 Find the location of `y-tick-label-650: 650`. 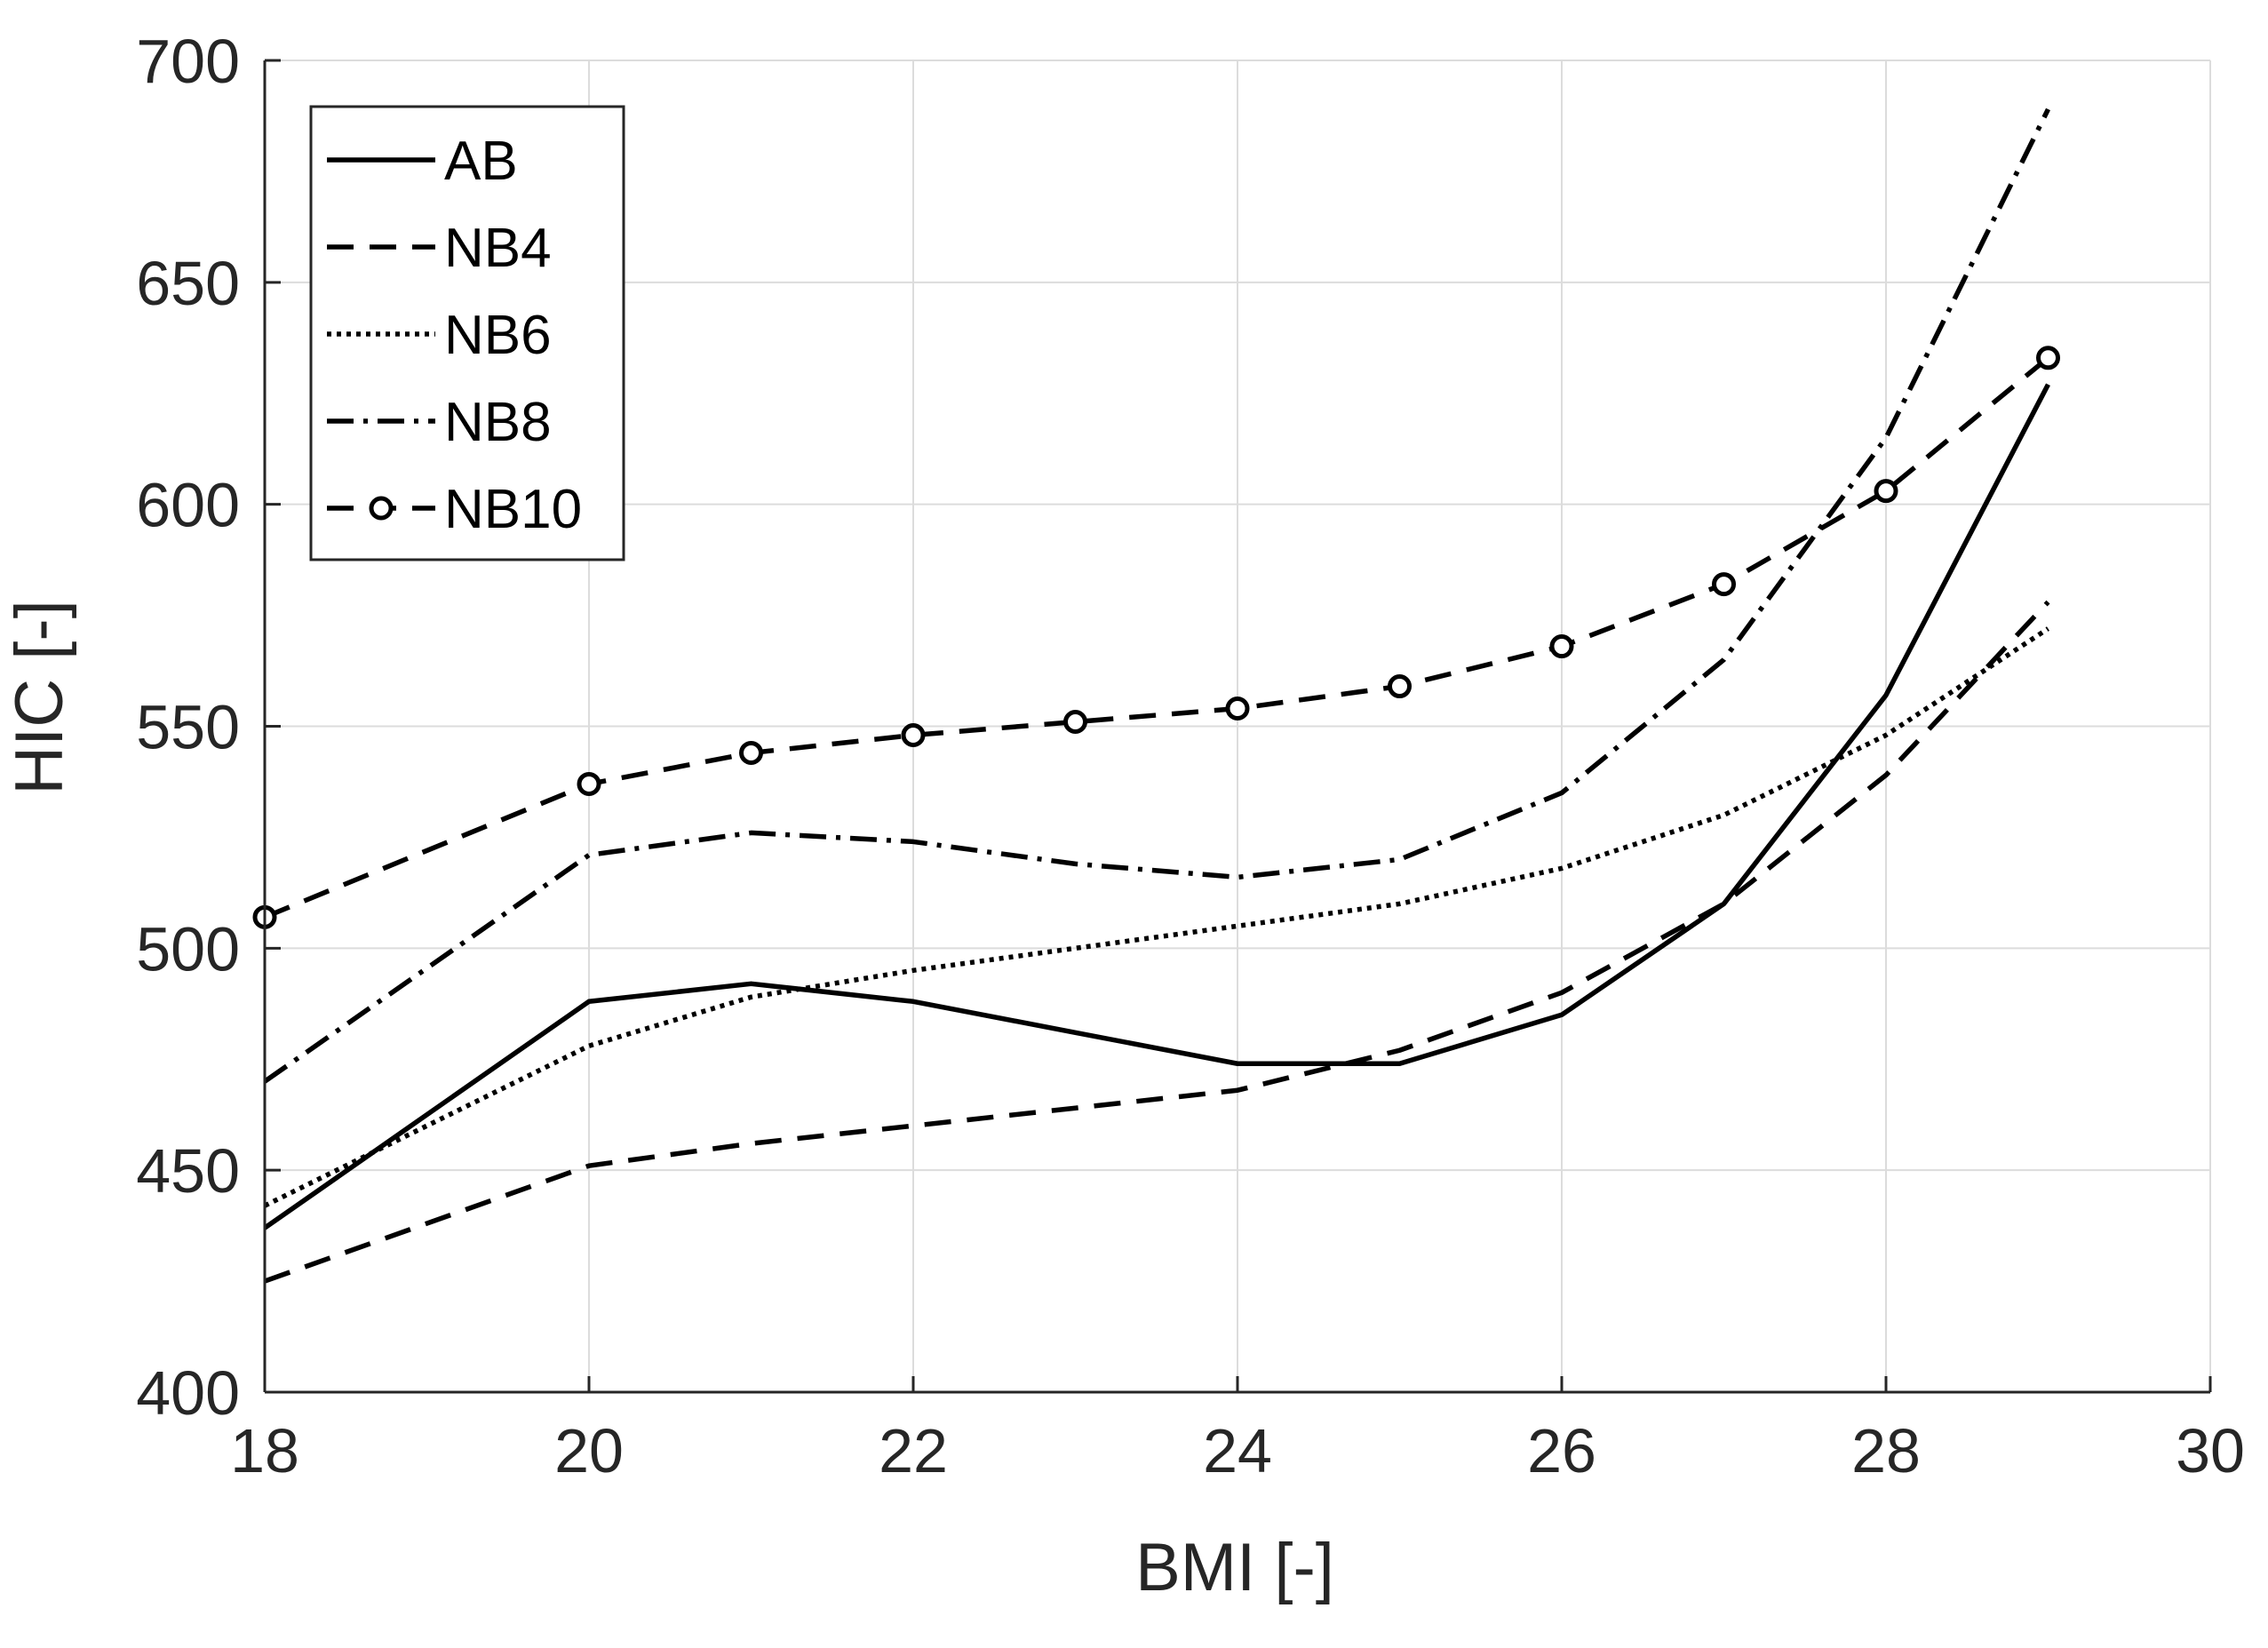

y-tick-label-650: 650 is located at coordinates (188, 283).